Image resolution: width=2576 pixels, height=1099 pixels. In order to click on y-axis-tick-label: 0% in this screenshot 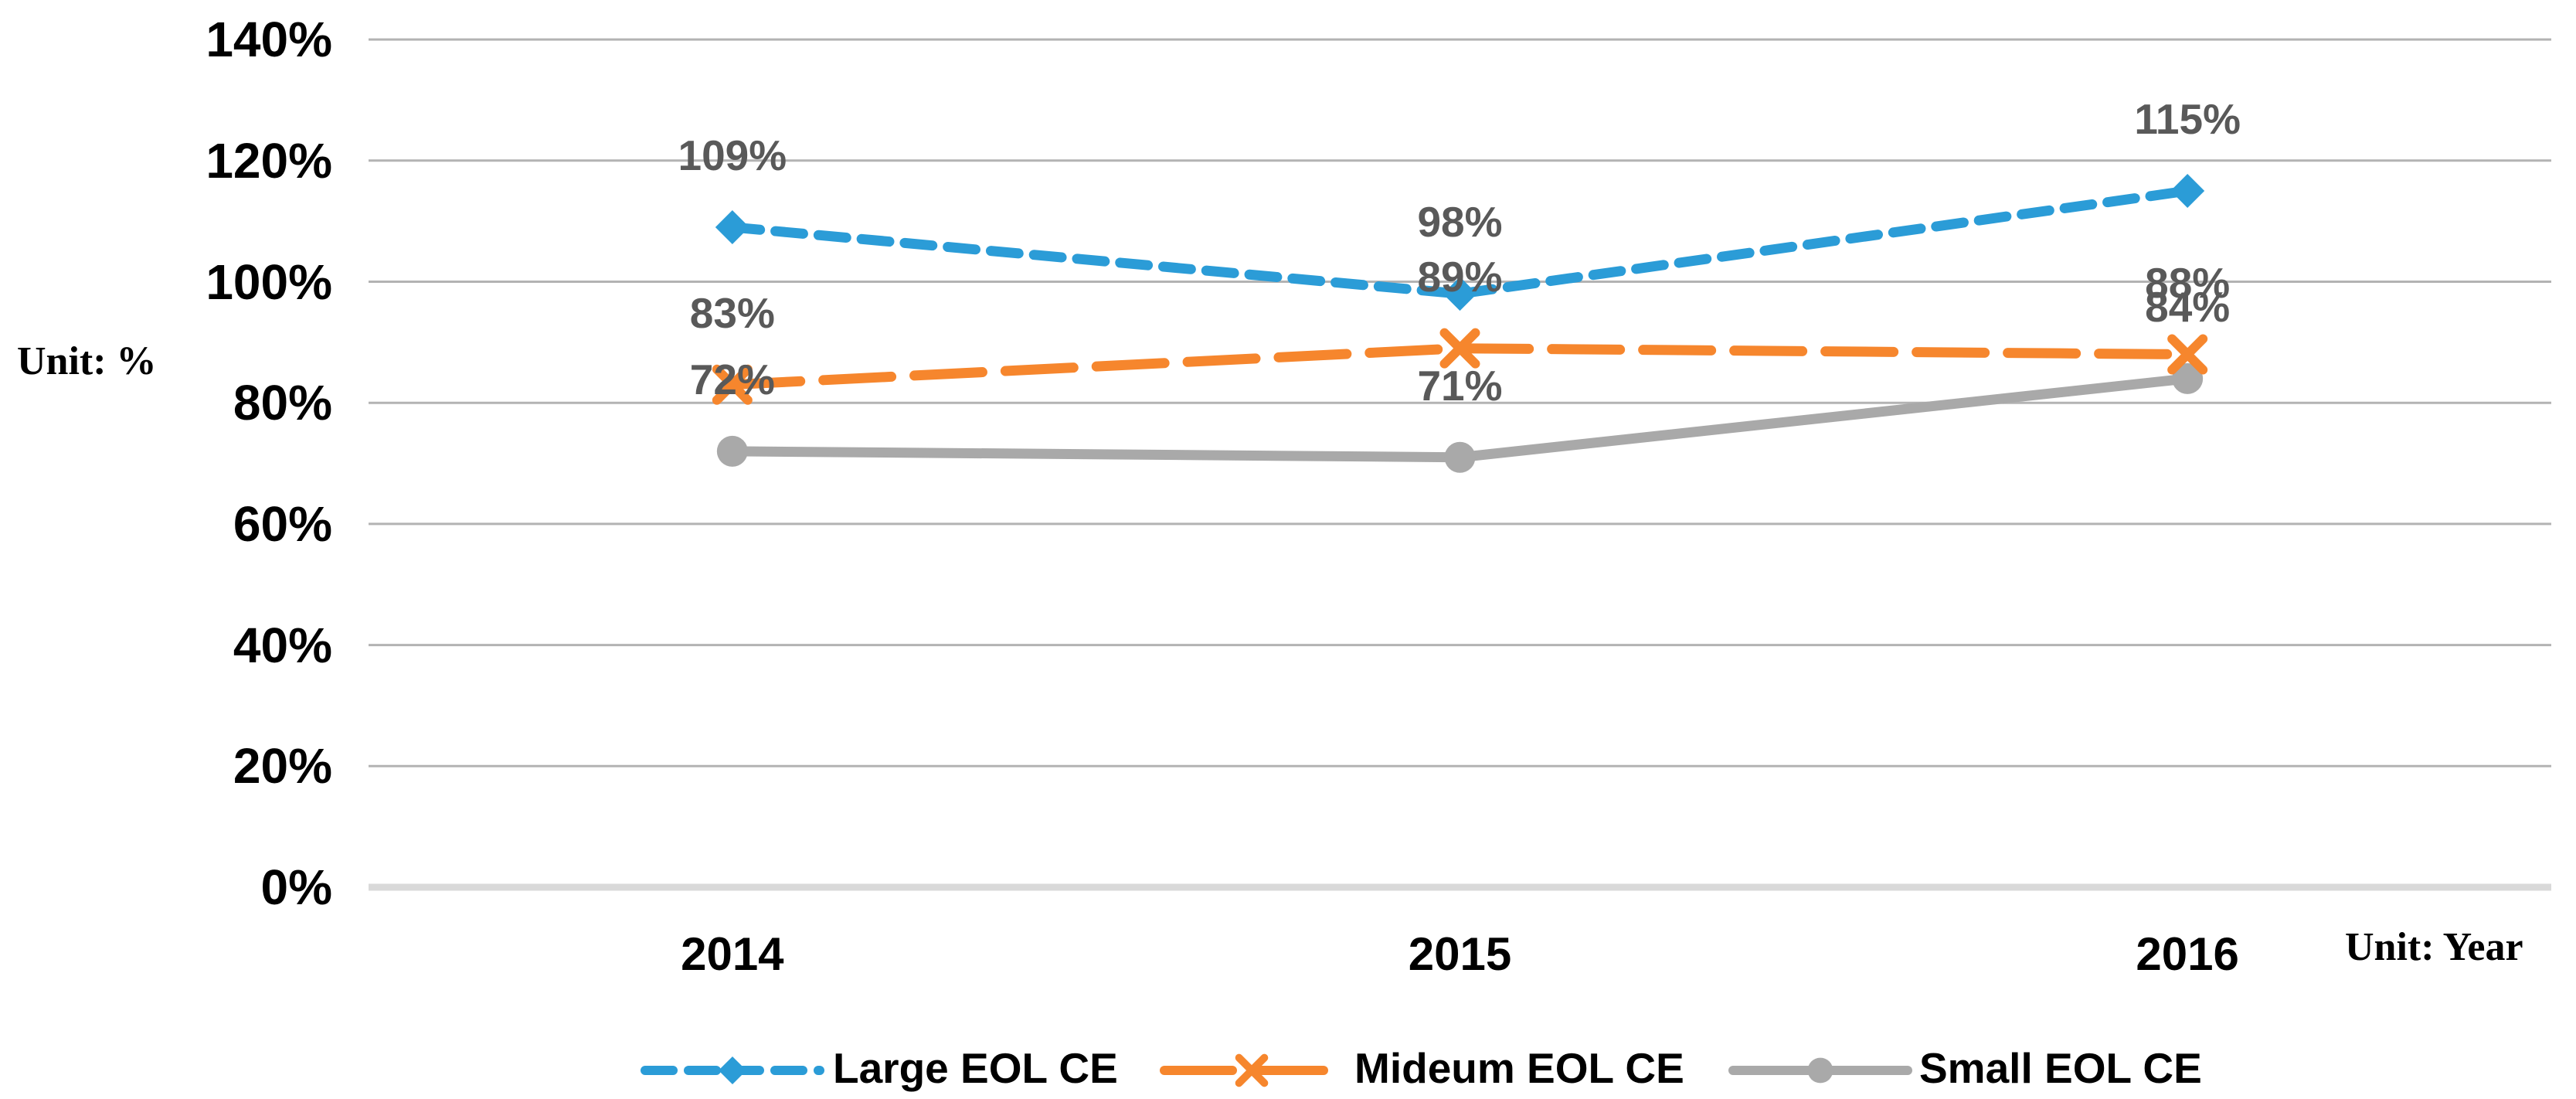, I will do `click(296, 887)`.